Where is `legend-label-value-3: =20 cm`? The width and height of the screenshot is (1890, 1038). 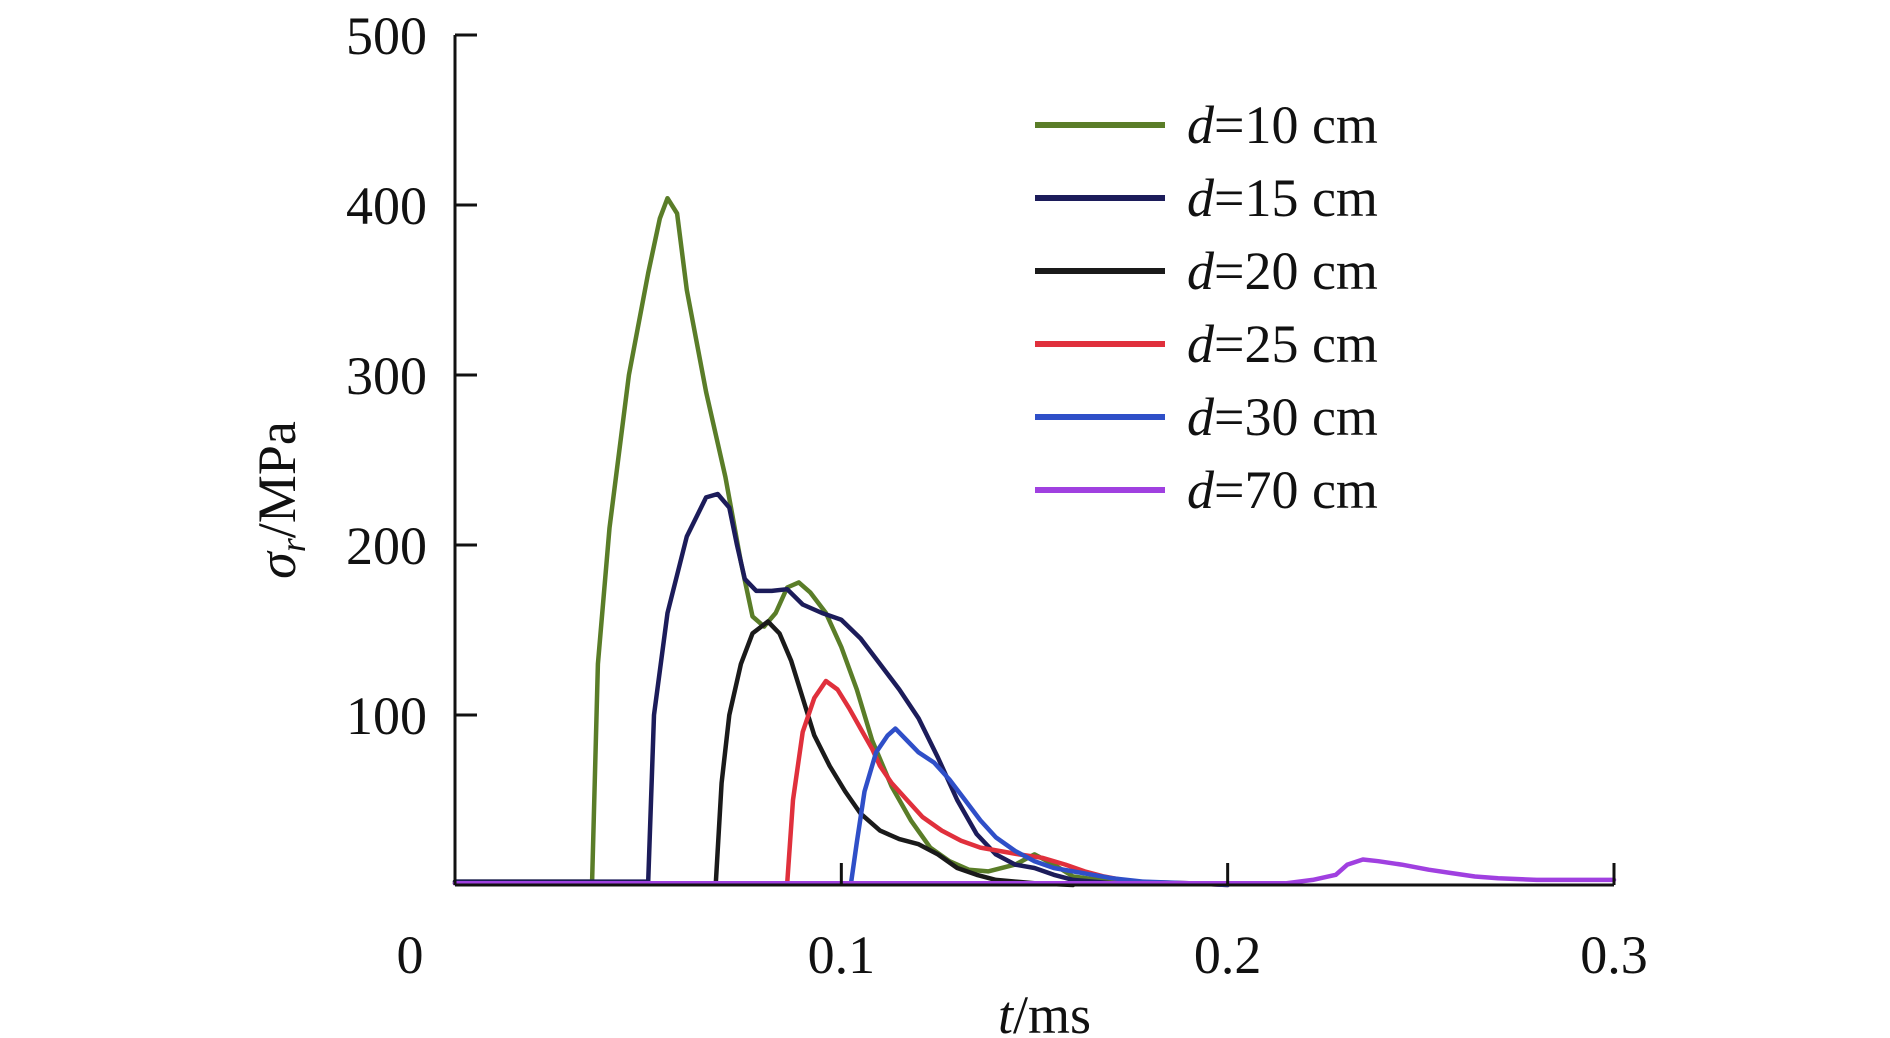 legend-label-value-3: =20 cm is located at coordinates (1296, 271).